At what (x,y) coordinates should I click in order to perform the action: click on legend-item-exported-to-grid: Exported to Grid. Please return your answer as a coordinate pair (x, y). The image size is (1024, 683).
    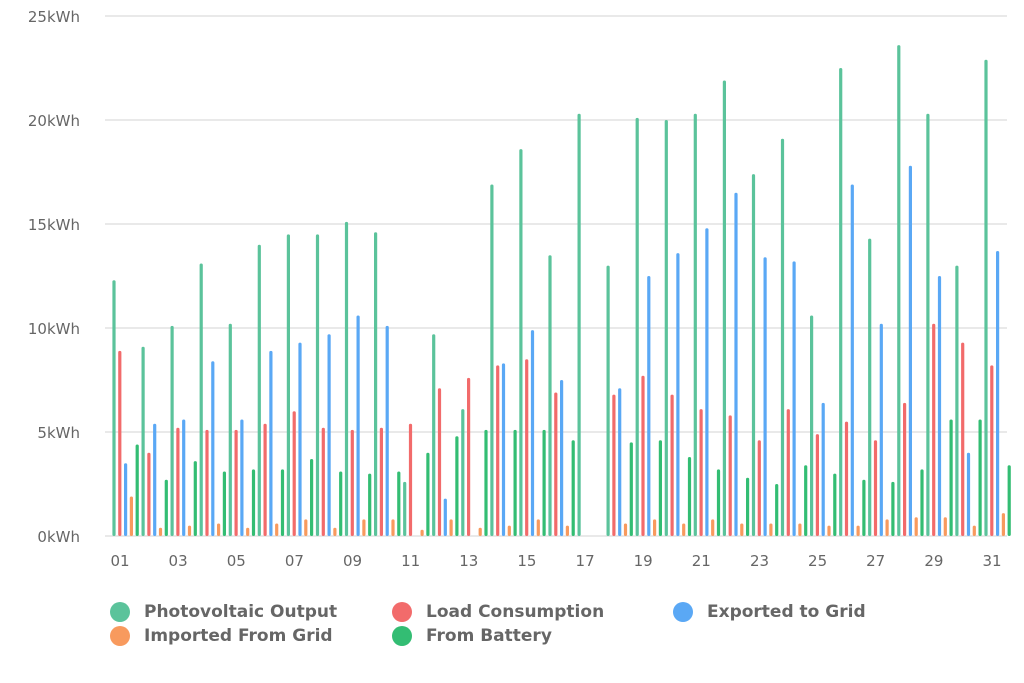
    Looking at the image, I should click on (769, 612).